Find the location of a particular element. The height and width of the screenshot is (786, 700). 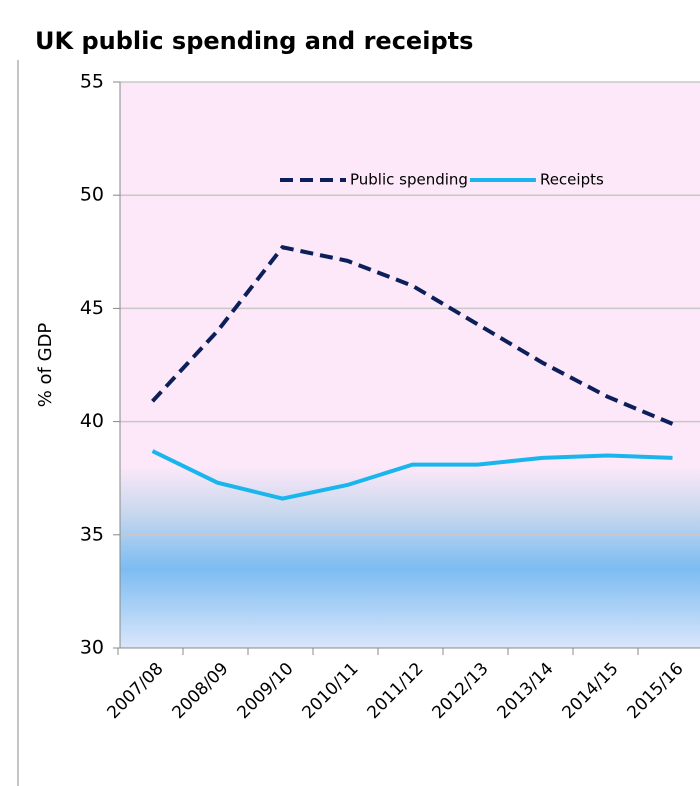

legend-label: Receipts is located at coordinates (572, 180).